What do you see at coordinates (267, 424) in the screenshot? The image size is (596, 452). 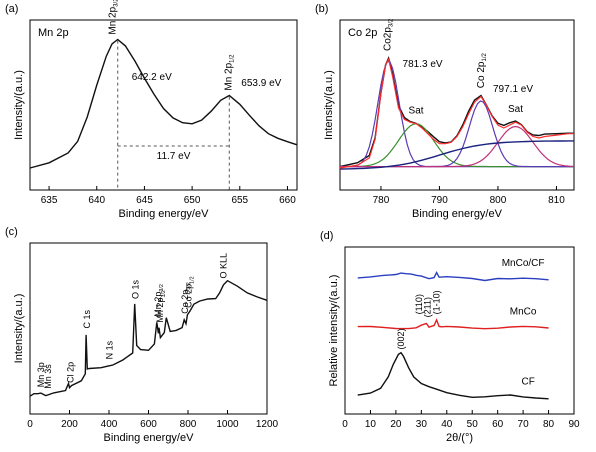 I see `x-tick-label: 1200` at bounding box center [267, 424].